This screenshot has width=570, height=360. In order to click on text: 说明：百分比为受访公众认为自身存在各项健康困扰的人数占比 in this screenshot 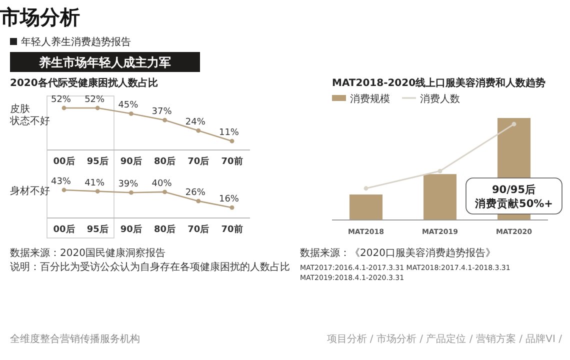, I will do `click(150, 267)`.